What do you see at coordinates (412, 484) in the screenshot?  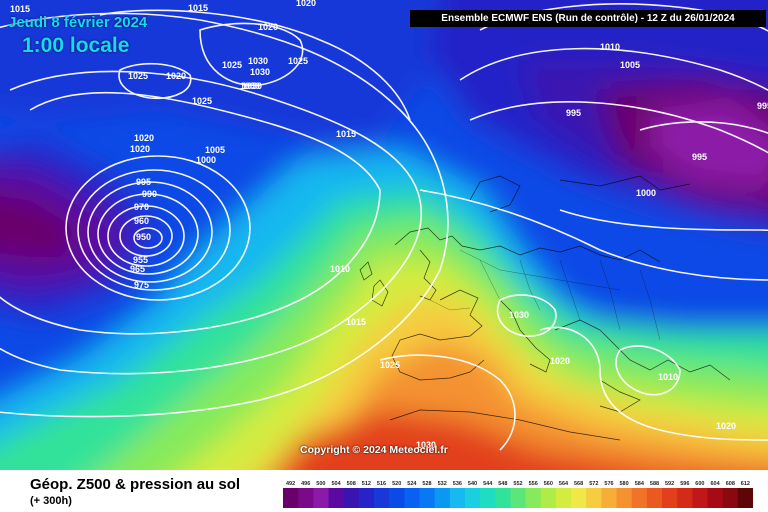 I see `scale-label: 524` at bounding box center [412, 484].